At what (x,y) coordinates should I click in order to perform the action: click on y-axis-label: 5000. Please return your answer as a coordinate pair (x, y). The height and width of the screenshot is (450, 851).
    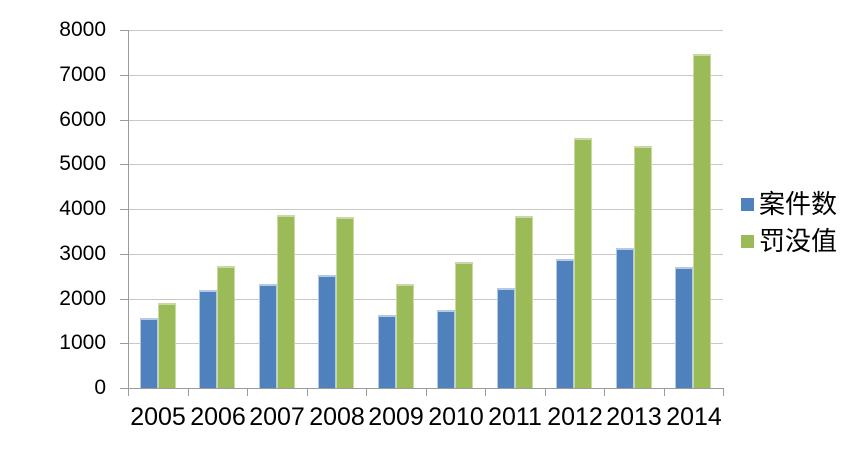
    Looking at the image, I should click on (82, 163).